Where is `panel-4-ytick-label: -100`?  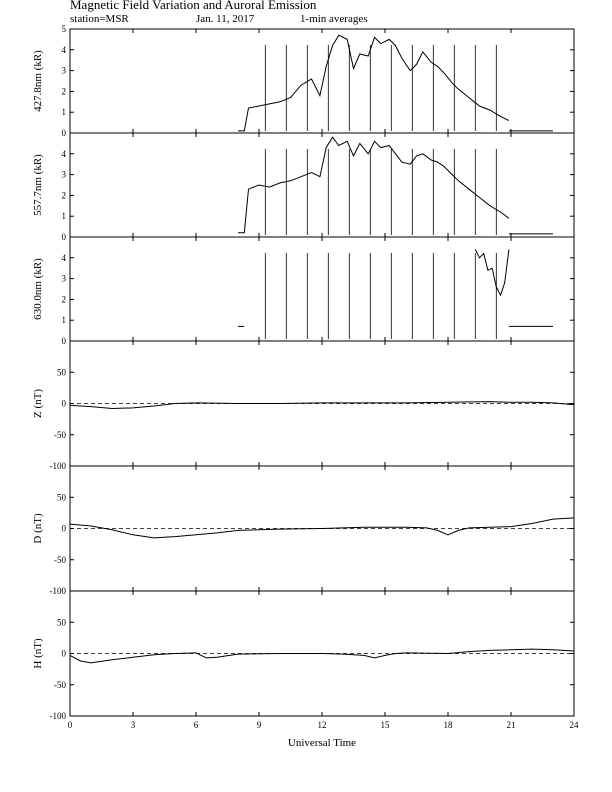 panel-4-ytick-label: -100 is located at coordinates (58, 466).